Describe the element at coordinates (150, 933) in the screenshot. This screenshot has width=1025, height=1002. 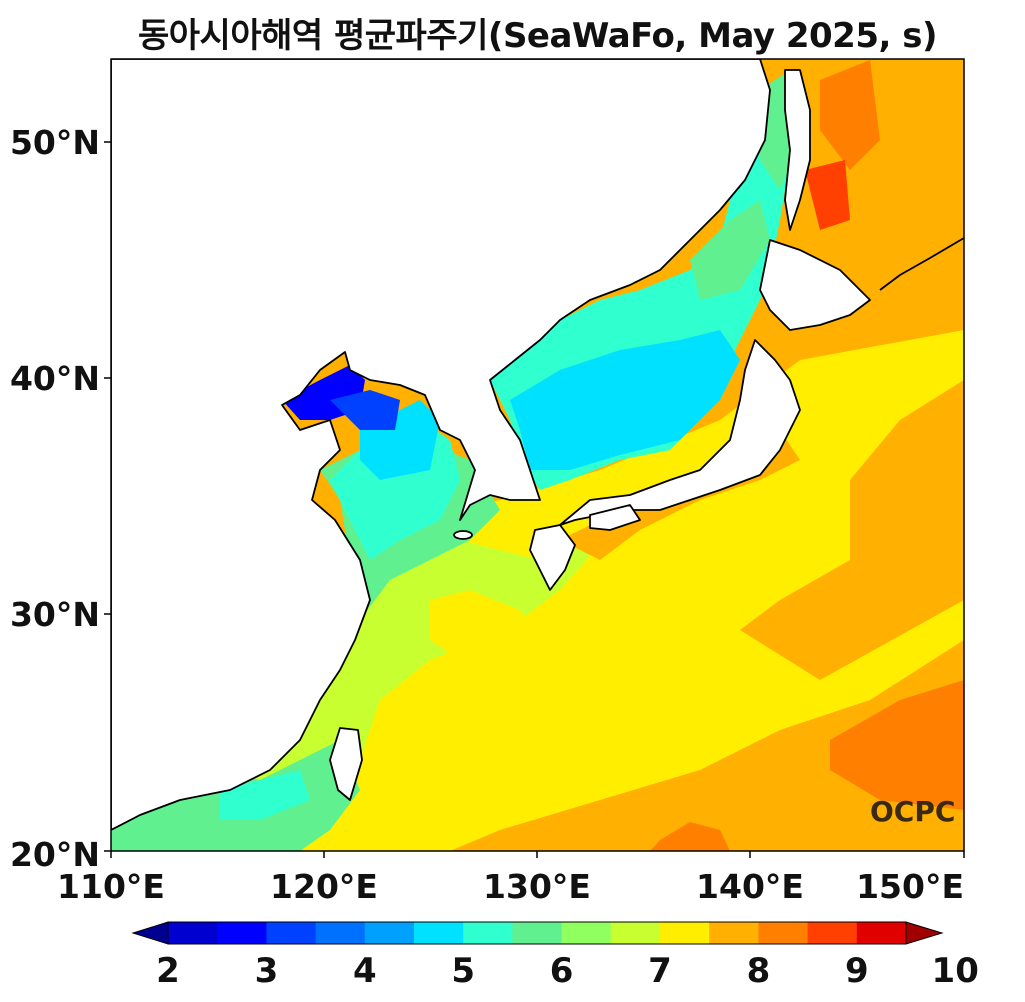
I see `colorbar-min-extend` at that location.